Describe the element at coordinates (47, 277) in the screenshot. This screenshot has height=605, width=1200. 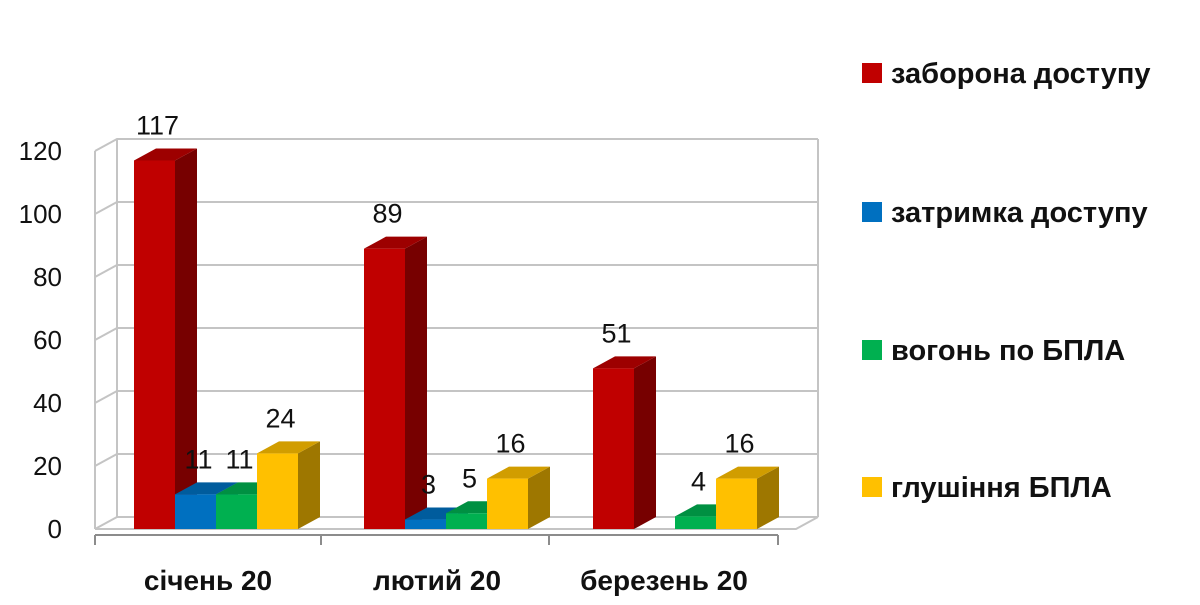
I see `y-tick-label: 80` at that location.